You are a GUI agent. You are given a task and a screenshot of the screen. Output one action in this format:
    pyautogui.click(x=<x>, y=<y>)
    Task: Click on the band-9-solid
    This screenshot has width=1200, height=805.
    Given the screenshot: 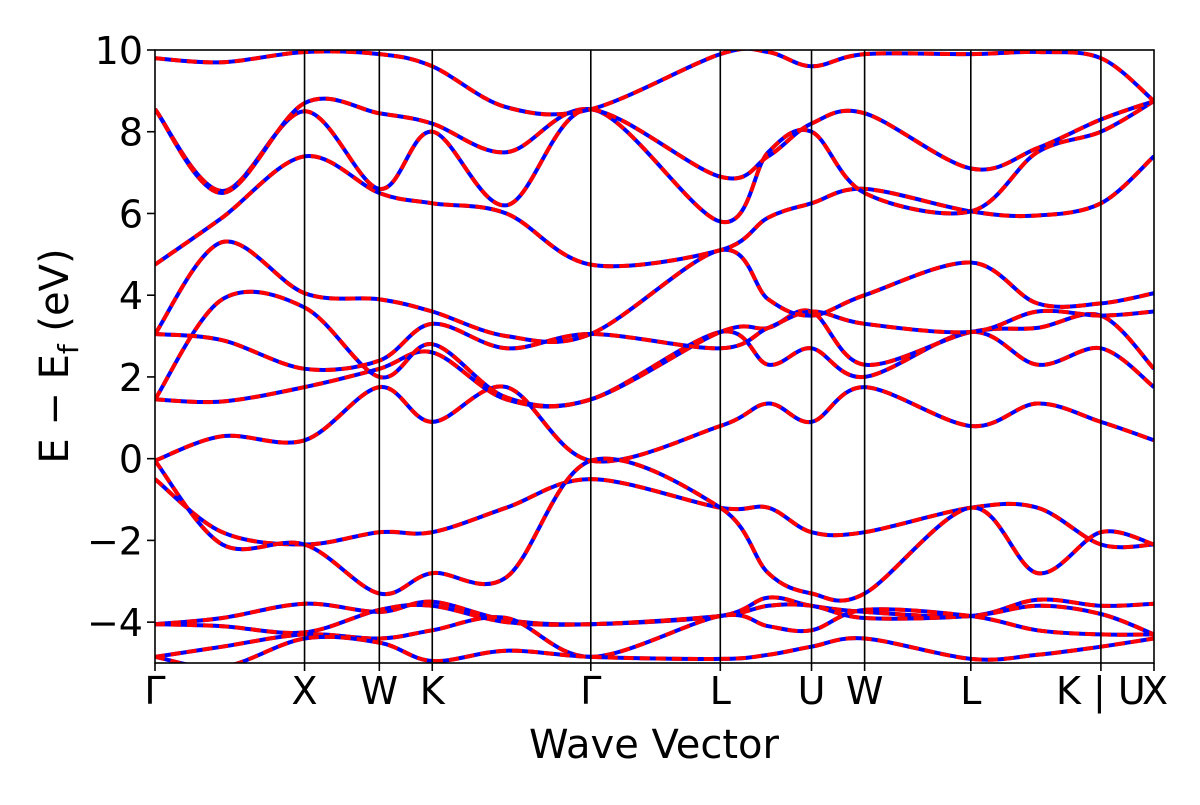 What is the action you would take?
    pyautogui.click(x=654, y=161)
    